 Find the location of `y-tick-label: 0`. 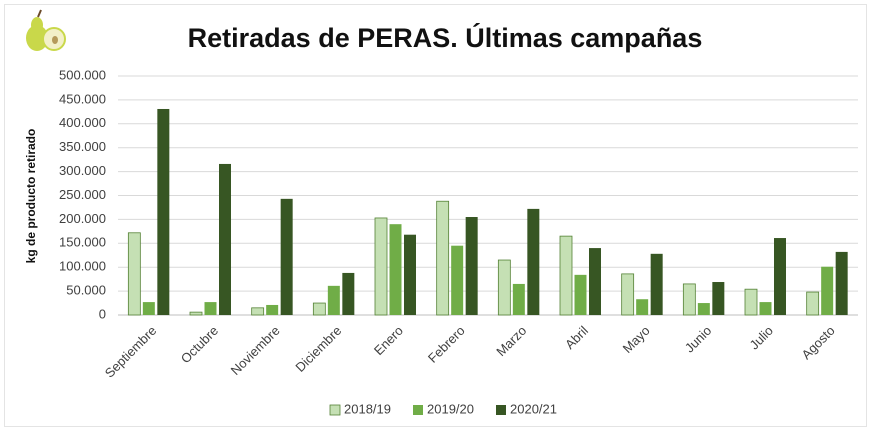

y-tick-label: 0 is located at coordinates (102, 313).